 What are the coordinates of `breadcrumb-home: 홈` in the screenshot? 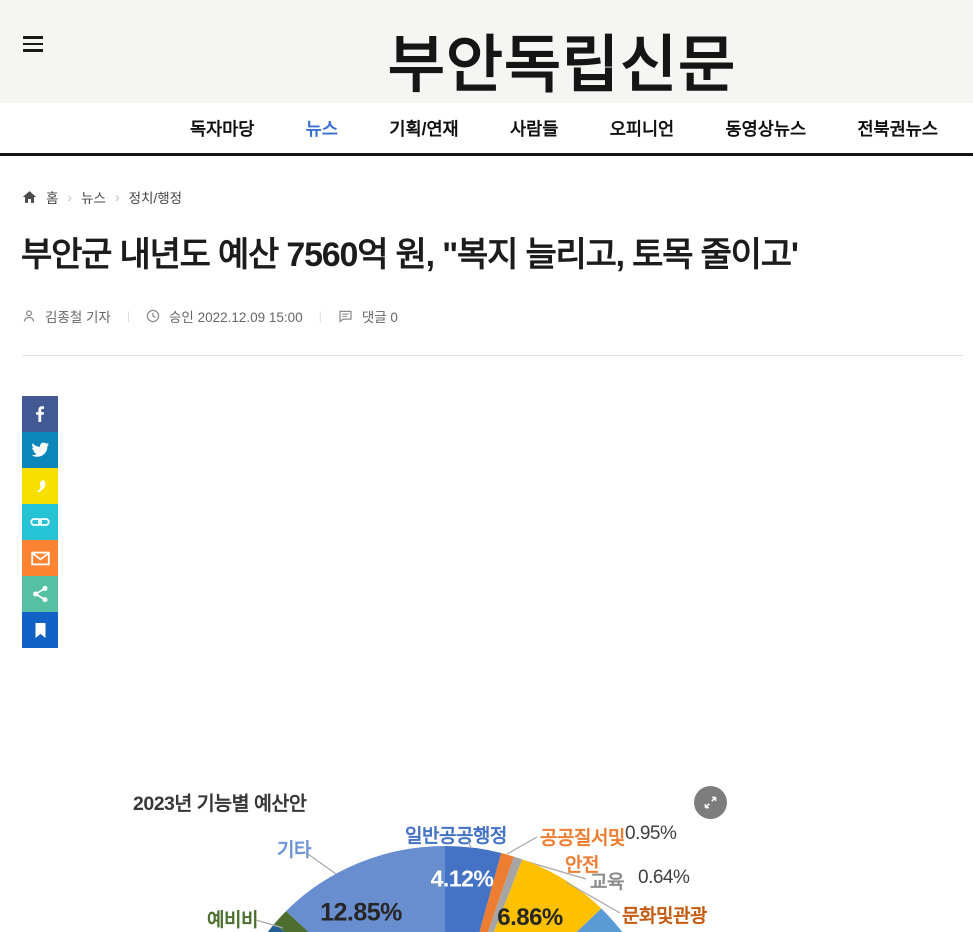 It's located at (52, 198).